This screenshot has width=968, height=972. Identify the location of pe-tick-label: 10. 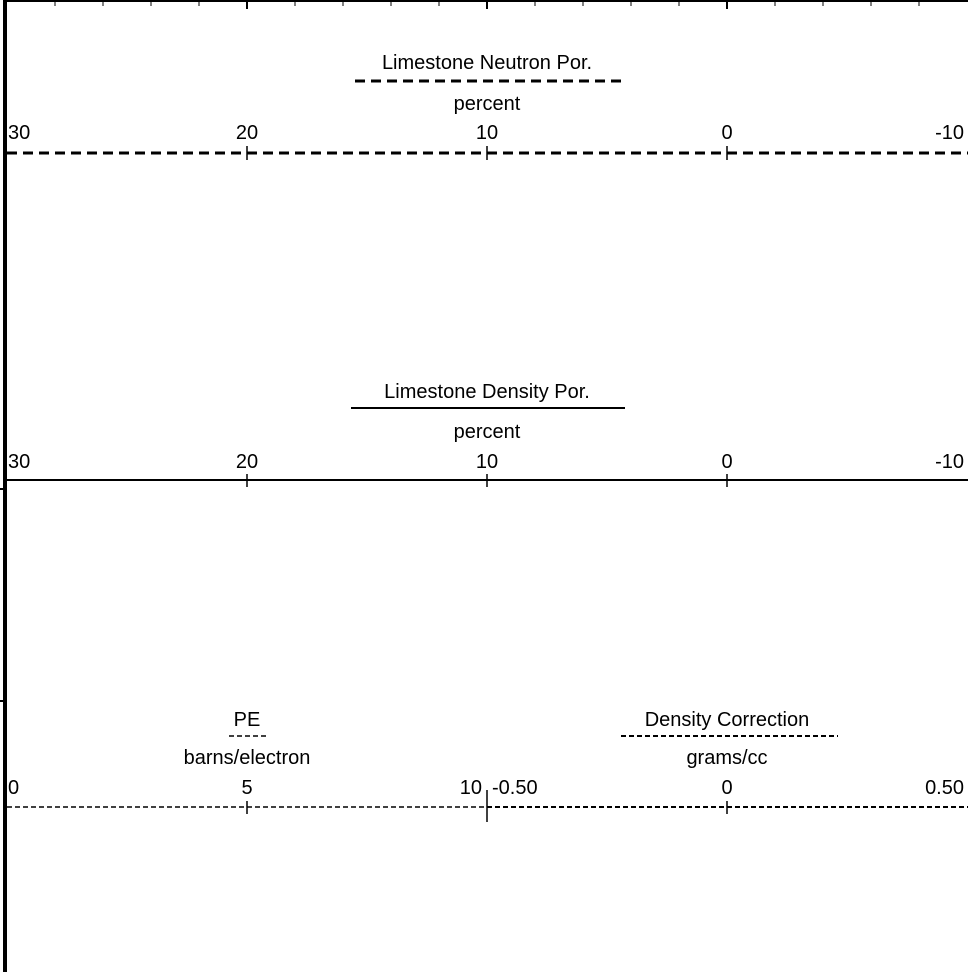
(471, 788).